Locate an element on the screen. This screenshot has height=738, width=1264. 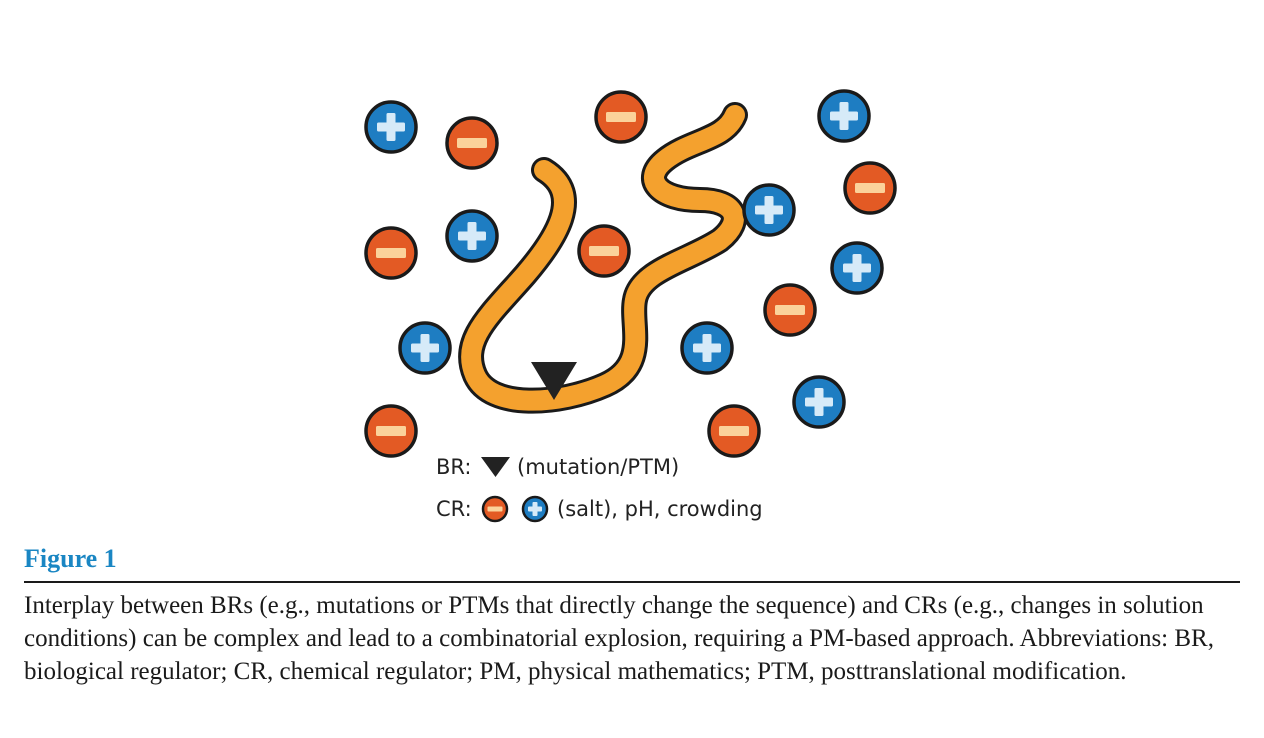
polymer-chain is located at coordinates (603, 258).